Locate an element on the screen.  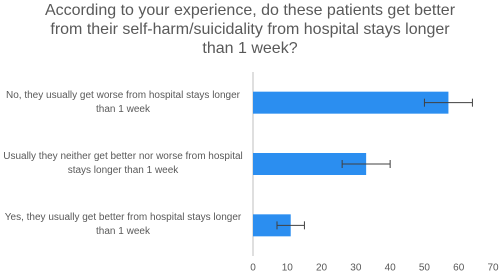
x-tick-label: 30 is located at coordinates (356, 268).